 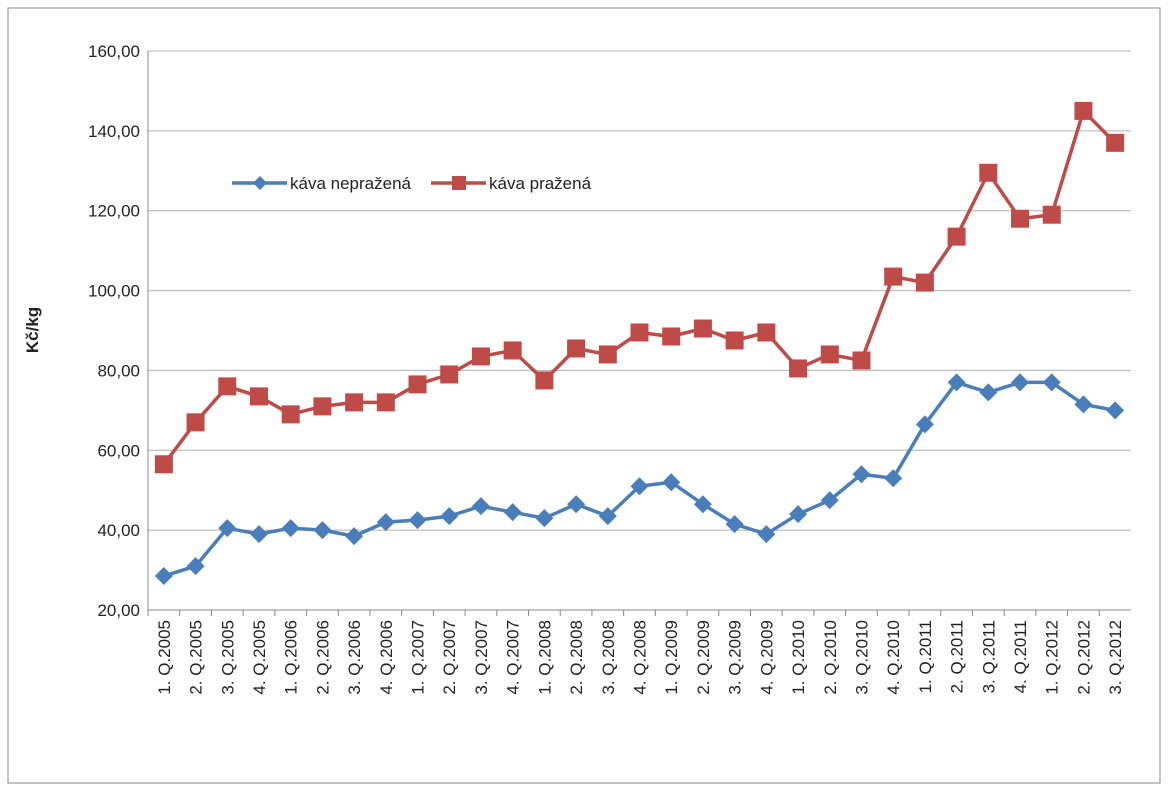 What do you see at coordinates (1115, 657) in the screenshot?
I see `x-tick-label: 3. Q.2012` at bounding box center [1115, 657].